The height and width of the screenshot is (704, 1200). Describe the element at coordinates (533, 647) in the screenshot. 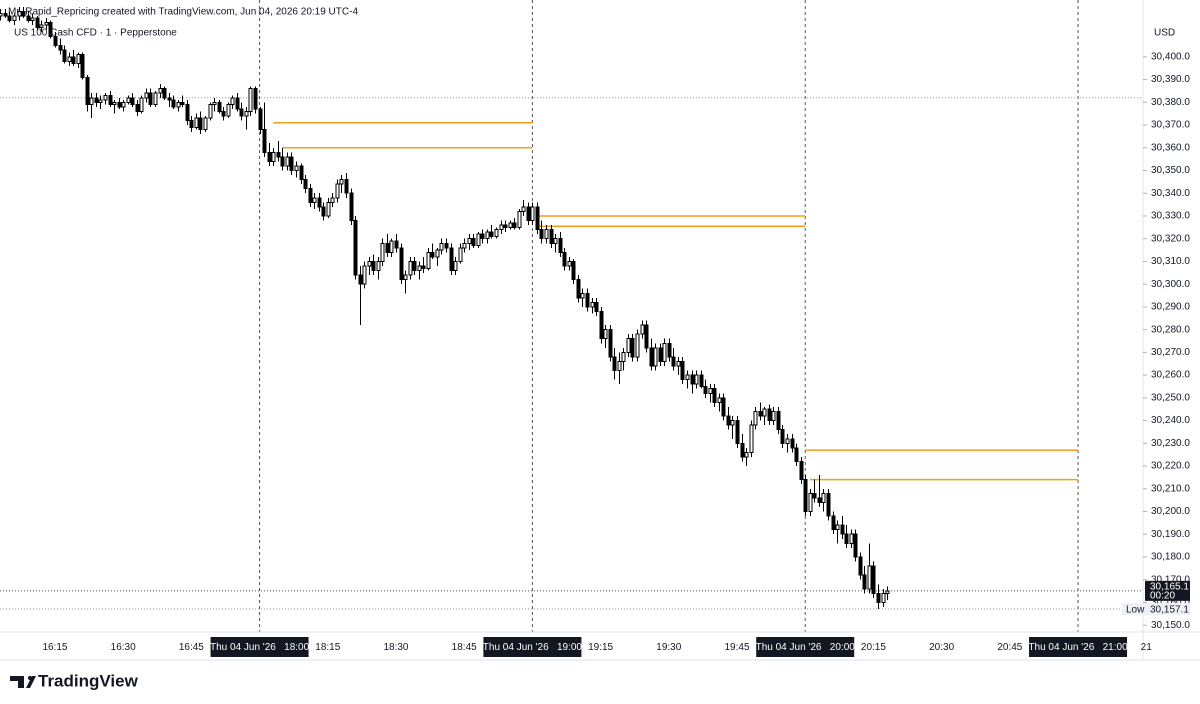

I see `x-tick-label: Thu 04 Jun '26 19:00` at that location.